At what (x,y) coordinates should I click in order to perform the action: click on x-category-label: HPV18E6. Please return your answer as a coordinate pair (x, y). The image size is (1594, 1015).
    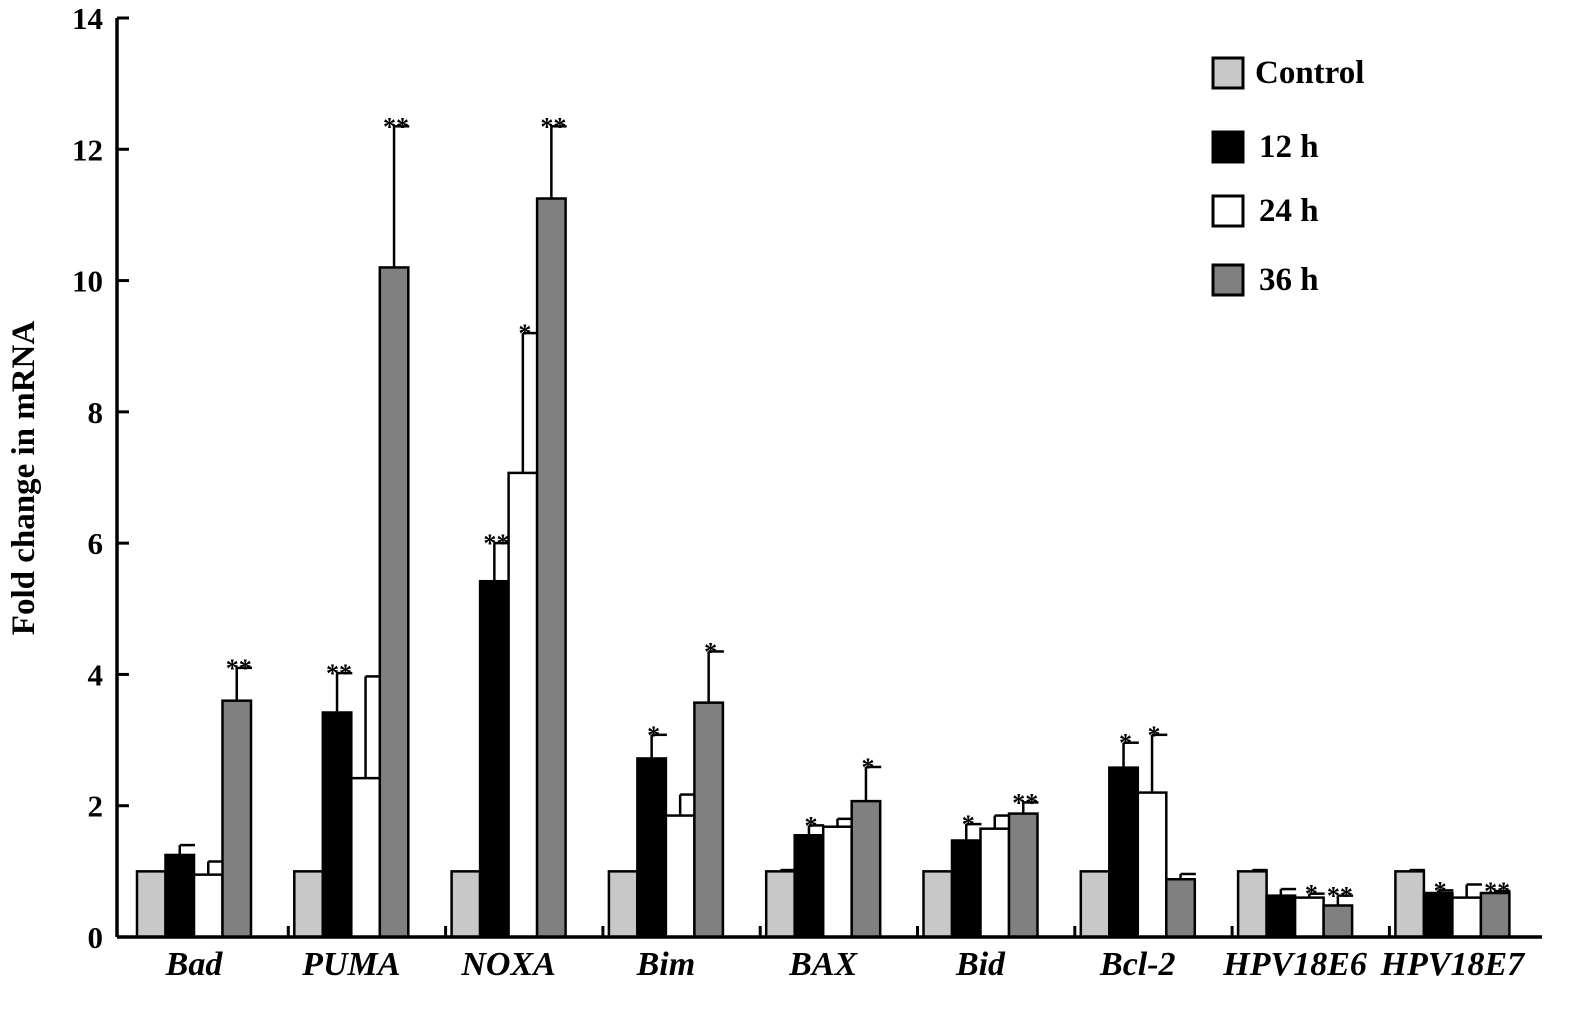
    Looking at the image, I should click on (1294, 964).